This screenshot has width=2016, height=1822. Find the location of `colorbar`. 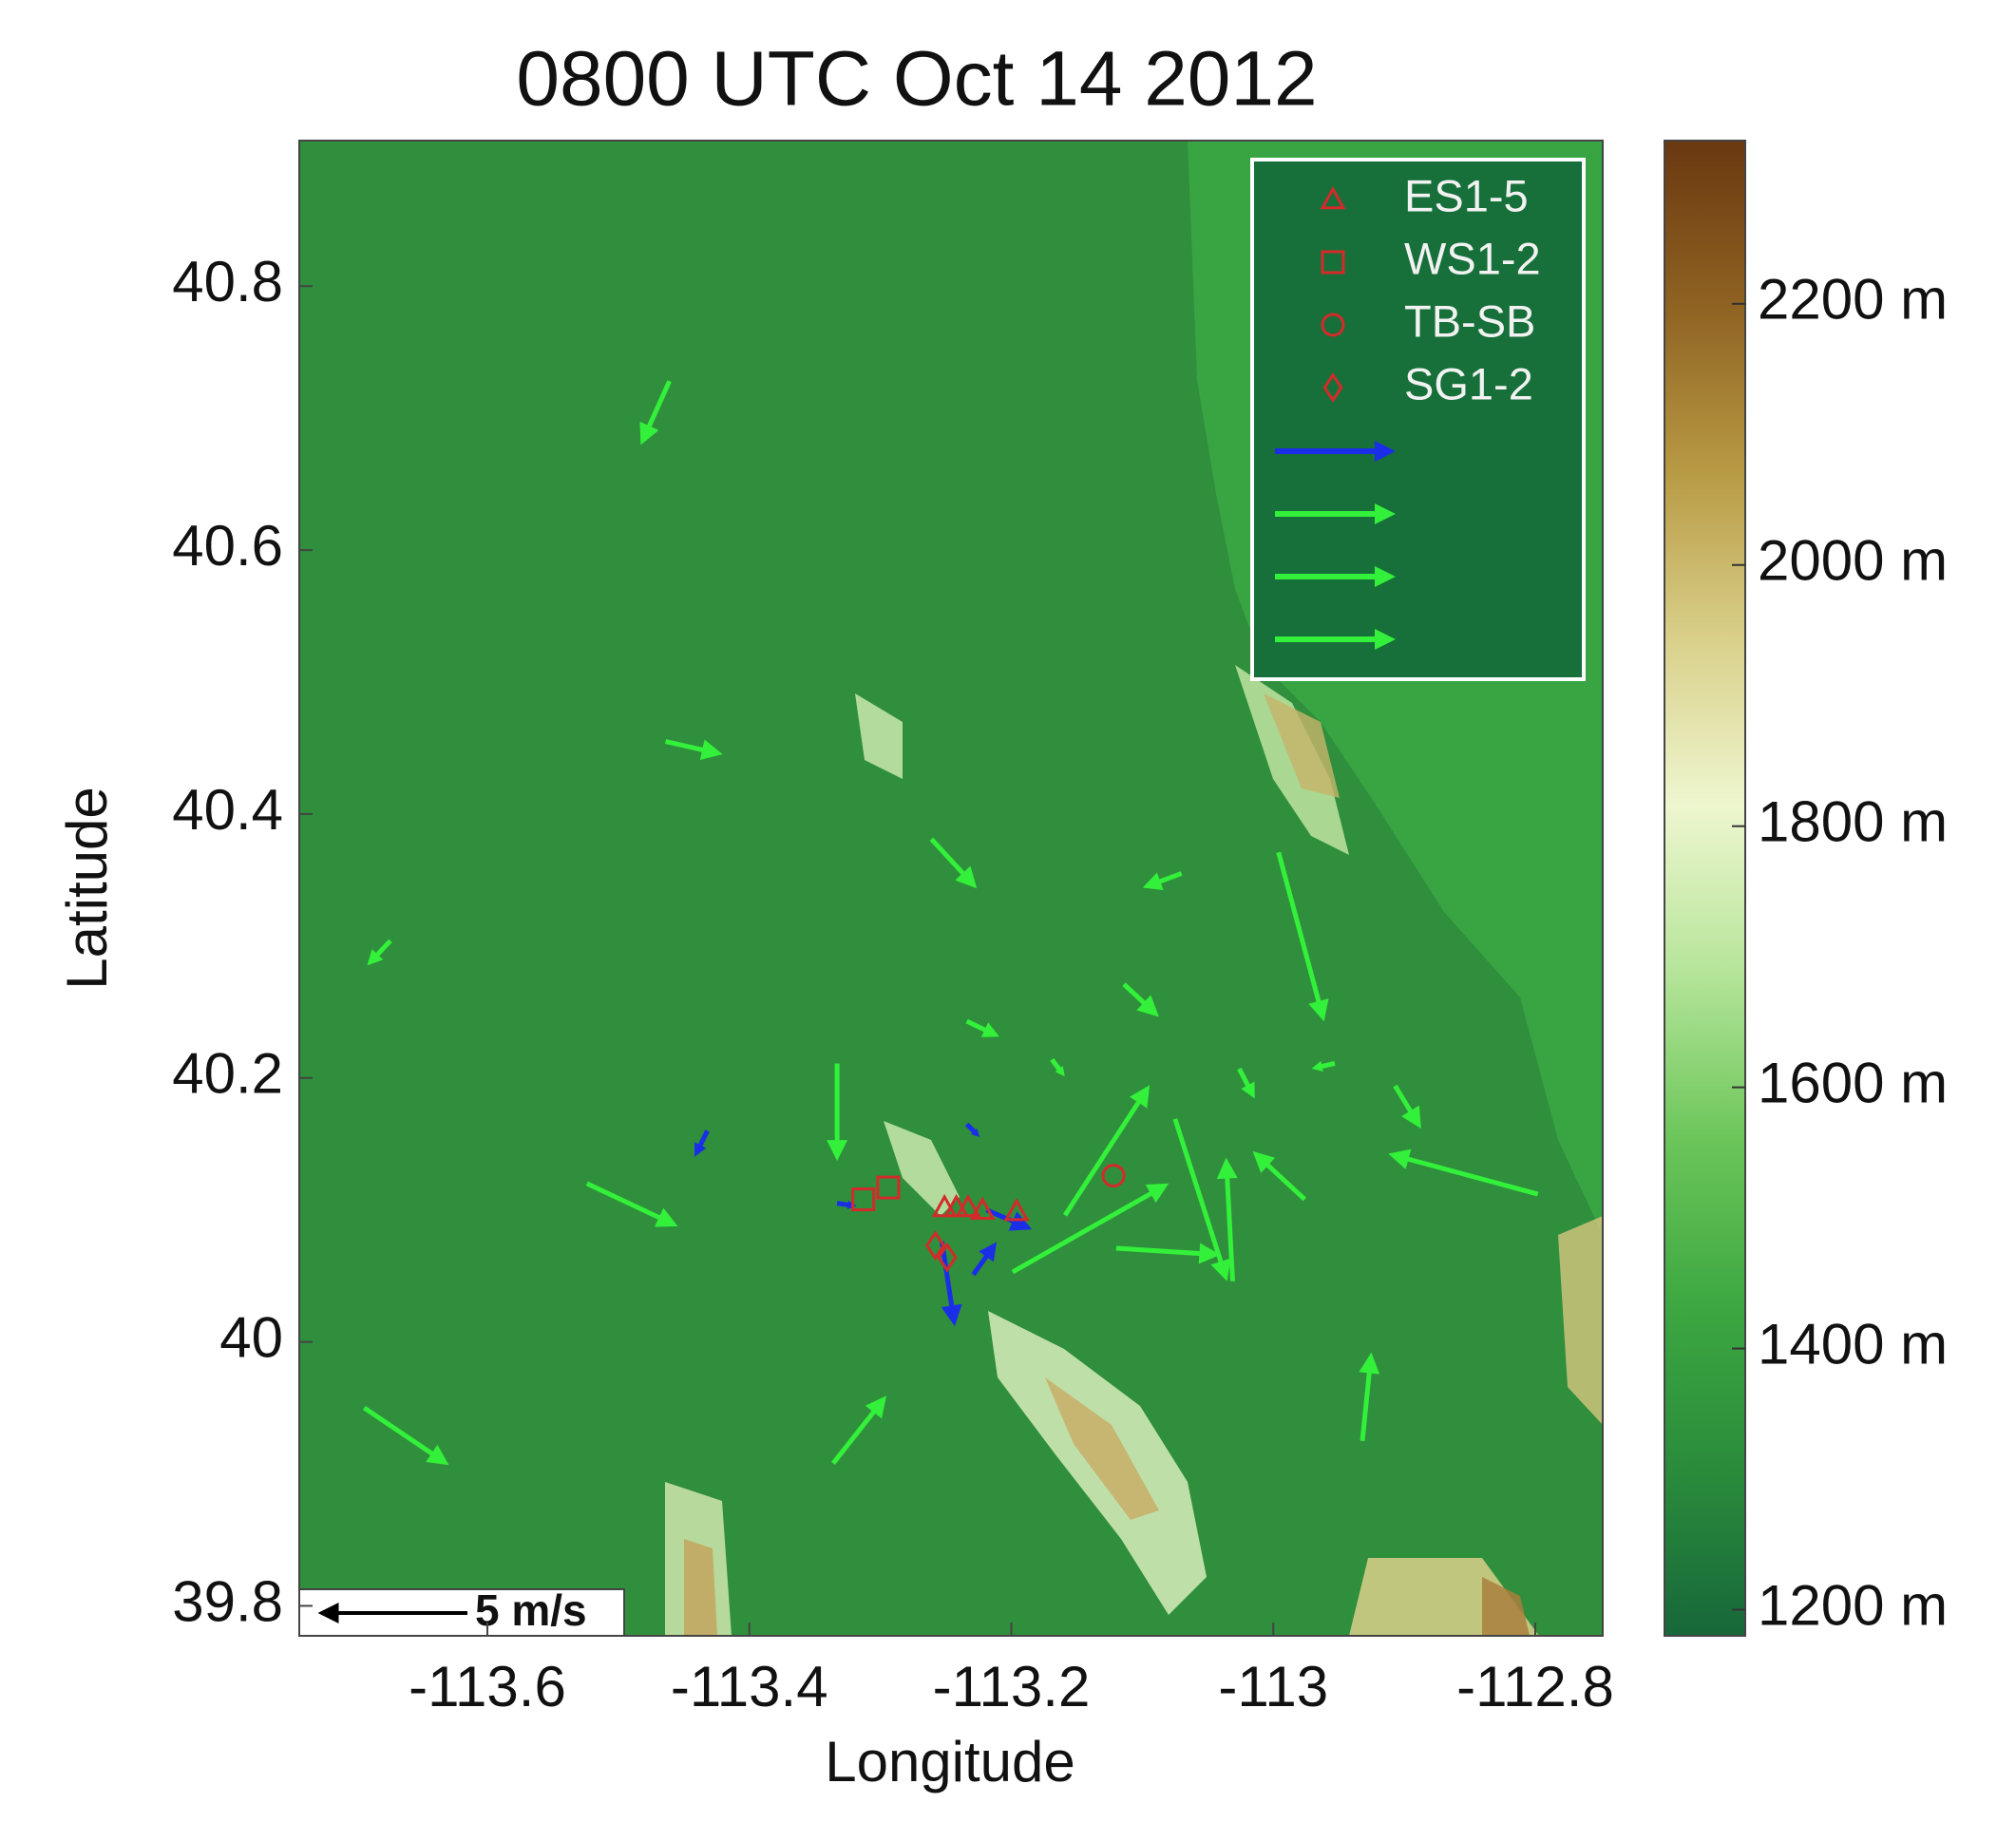

colorbar is located at coordinates (1705, 888).